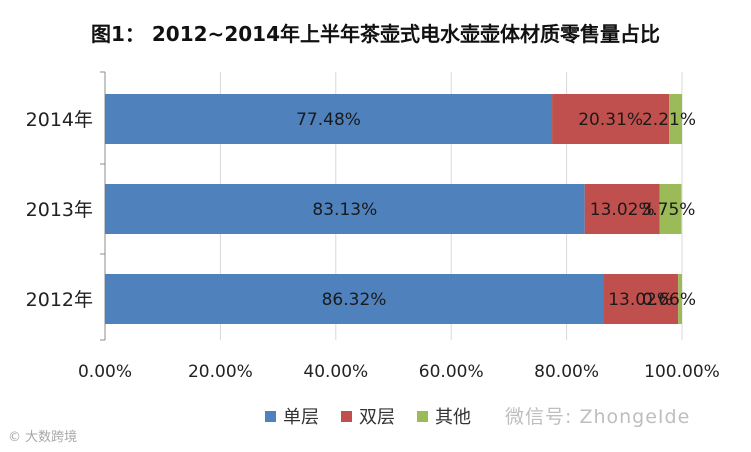 The height and width of the screenshot is (452, 751). I want to click on legend-label-other: 其他, so click(453, 417).